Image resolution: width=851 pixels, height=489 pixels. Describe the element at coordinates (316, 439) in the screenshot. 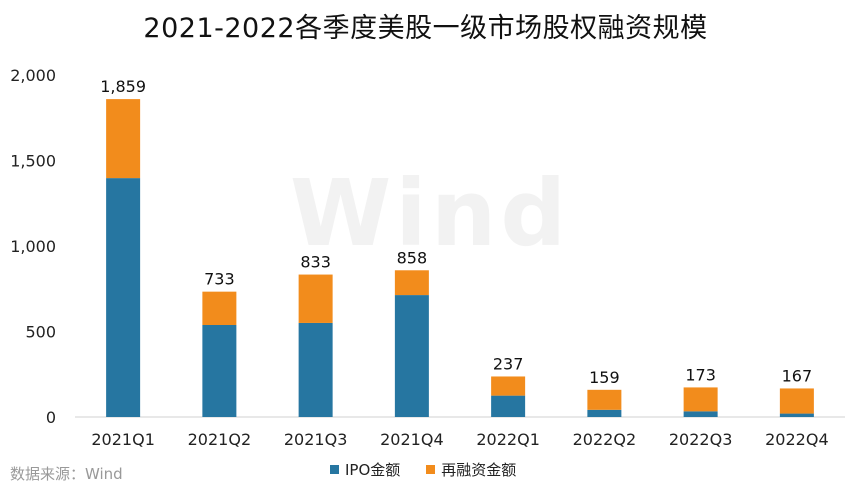

I see `x-tick-label: 2021Q3` at that location.